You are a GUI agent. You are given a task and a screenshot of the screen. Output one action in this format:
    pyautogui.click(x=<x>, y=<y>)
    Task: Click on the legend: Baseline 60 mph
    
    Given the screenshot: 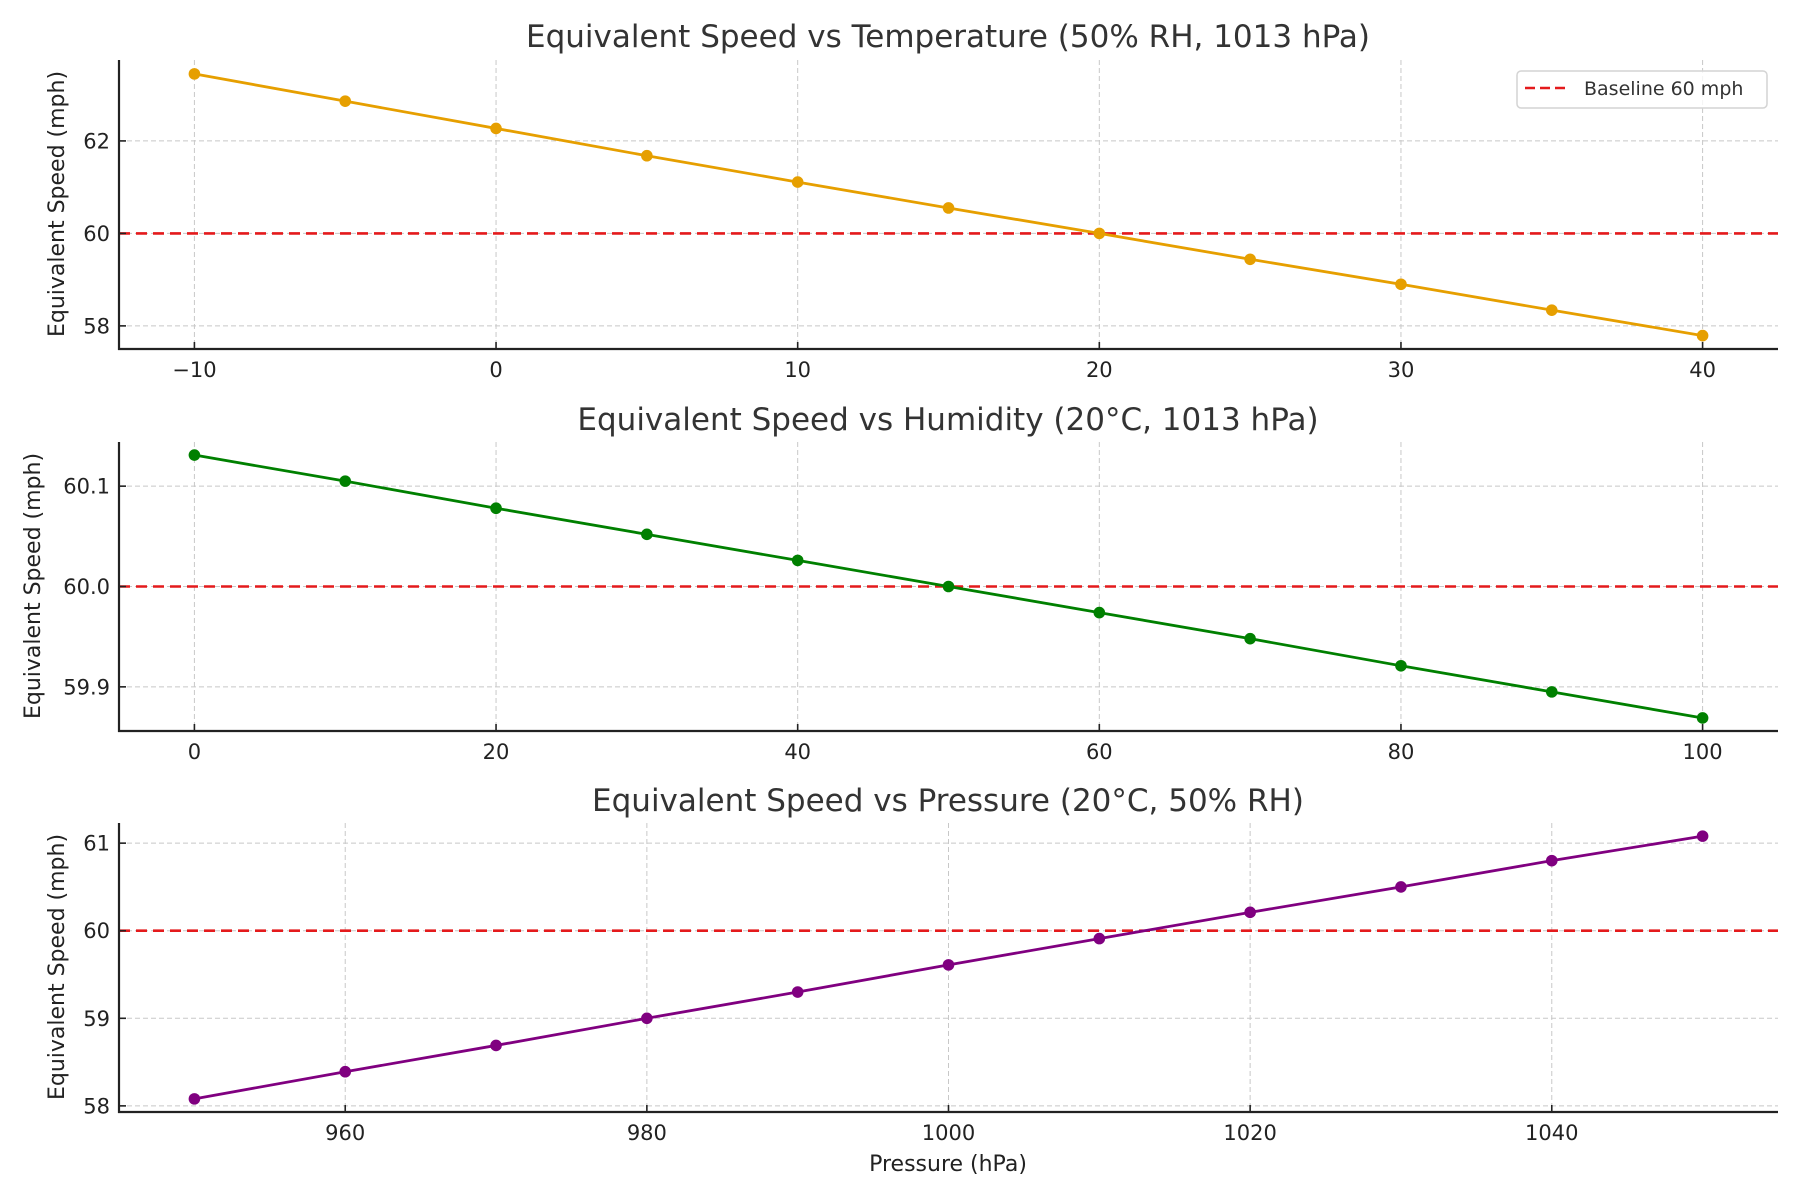 What is the action you would take?
    pyautogui.click(x=1642, y=89)
    